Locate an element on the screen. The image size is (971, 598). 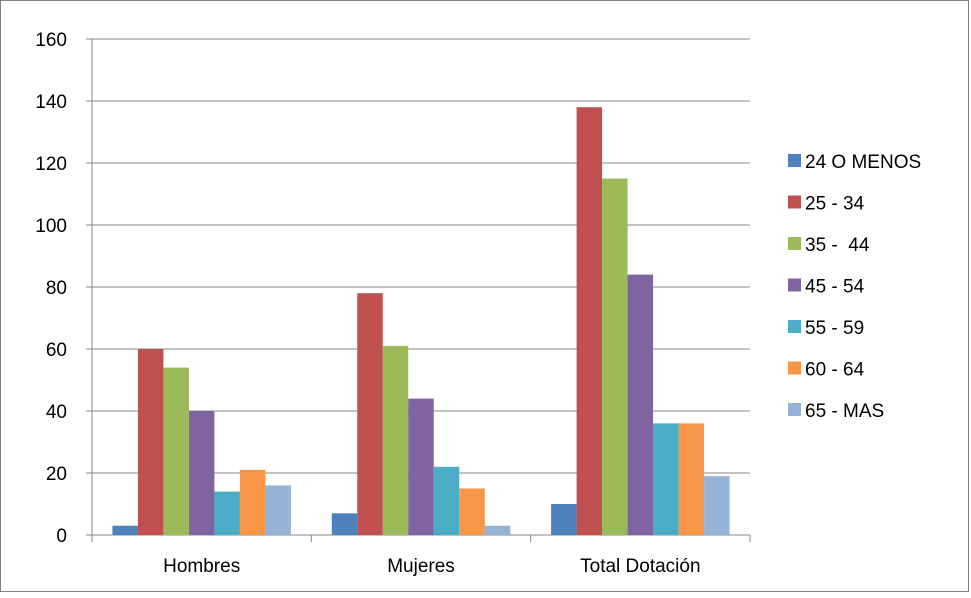
legend-label: 25 - 34 is located at coordinates (835, 204).